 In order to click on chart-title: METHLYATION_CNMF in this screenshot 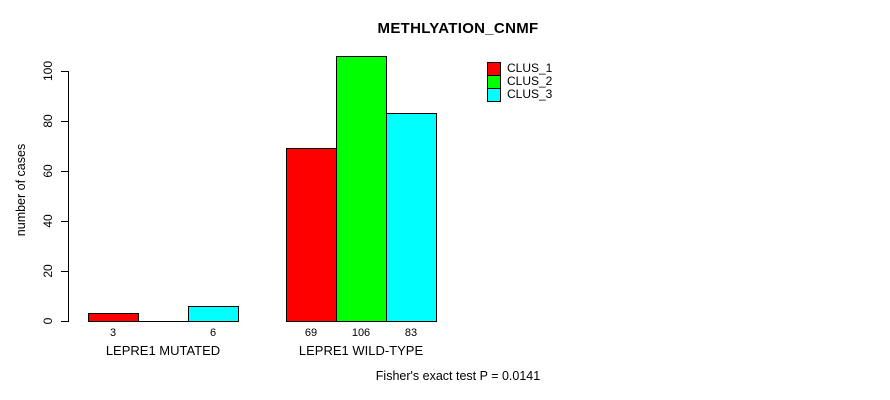, I will do `click(458, 28)`.